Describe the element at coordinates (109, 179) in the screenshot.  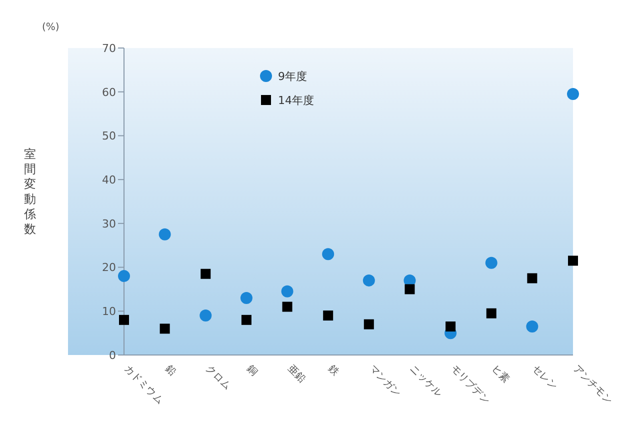
I see `y-tick-label: 40` at that location.